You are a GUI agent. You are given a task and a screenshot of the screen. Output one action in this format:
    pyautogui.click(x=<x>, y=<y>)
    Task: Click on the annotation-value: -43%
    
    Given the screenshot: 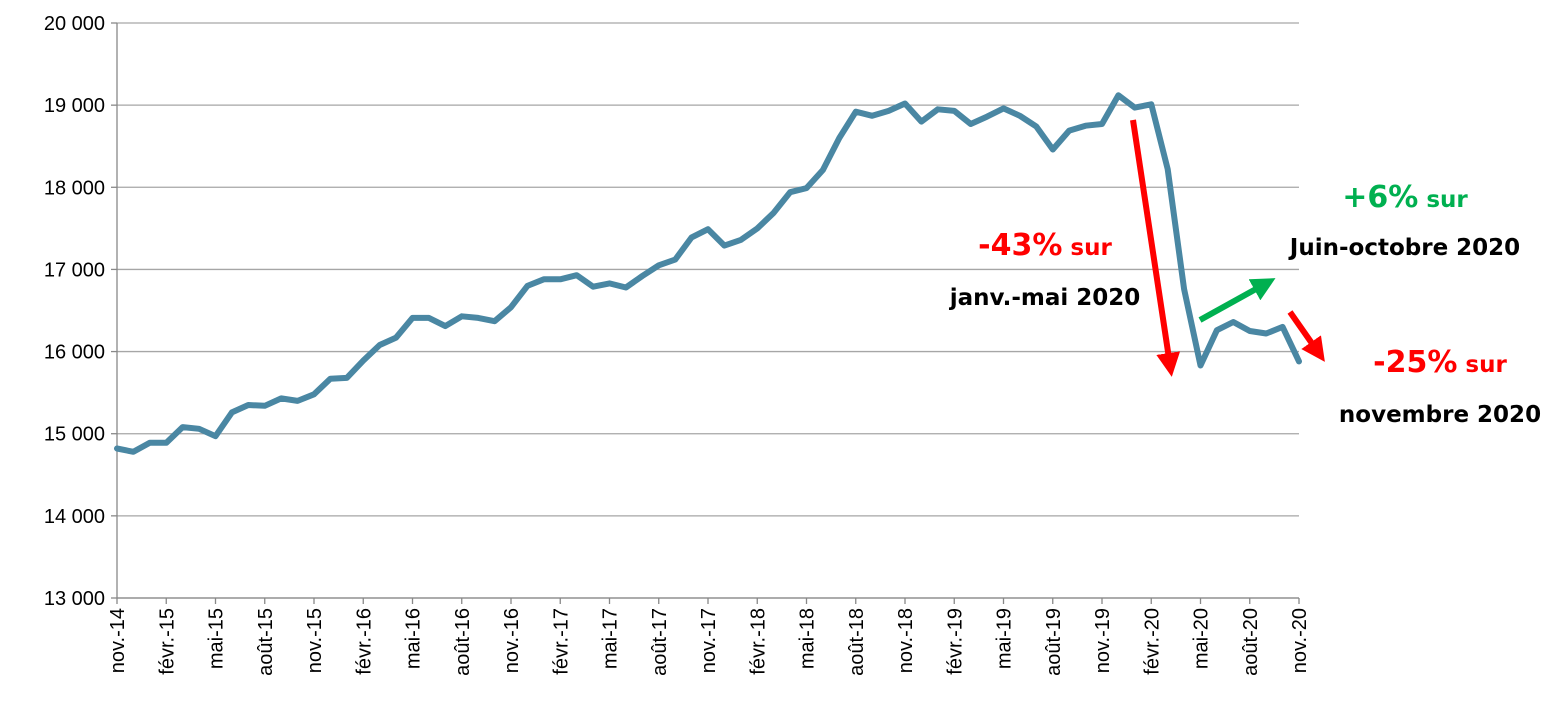 What is the action you would take?
    pyautogui.click(x=1020, y=245)
    